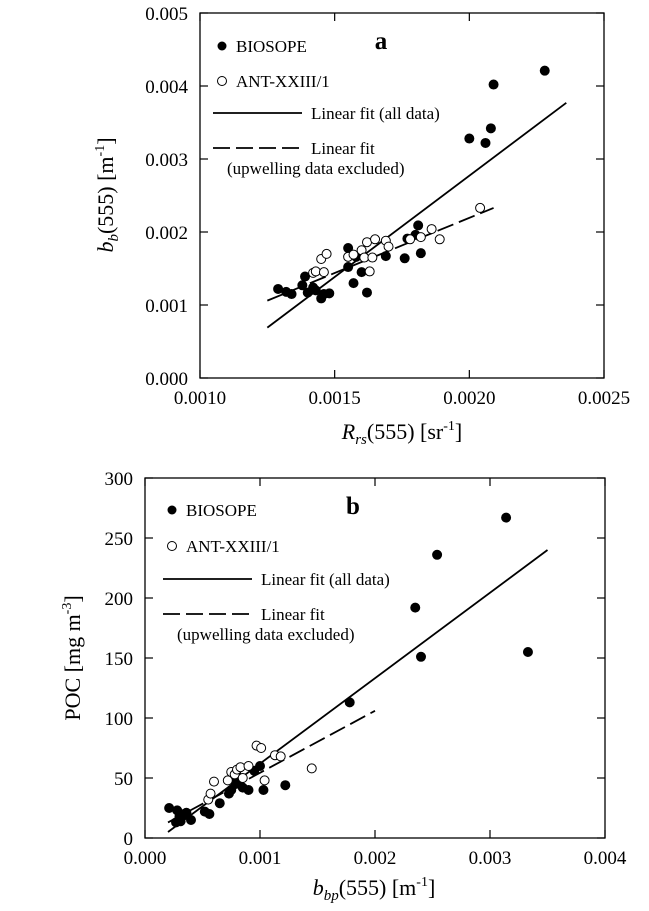 The image size is (649, 911). Describe the element at coordinates (72, 657) in the screenshot. I see `y-axis-label-b: POC [mg m-3]` at that location.